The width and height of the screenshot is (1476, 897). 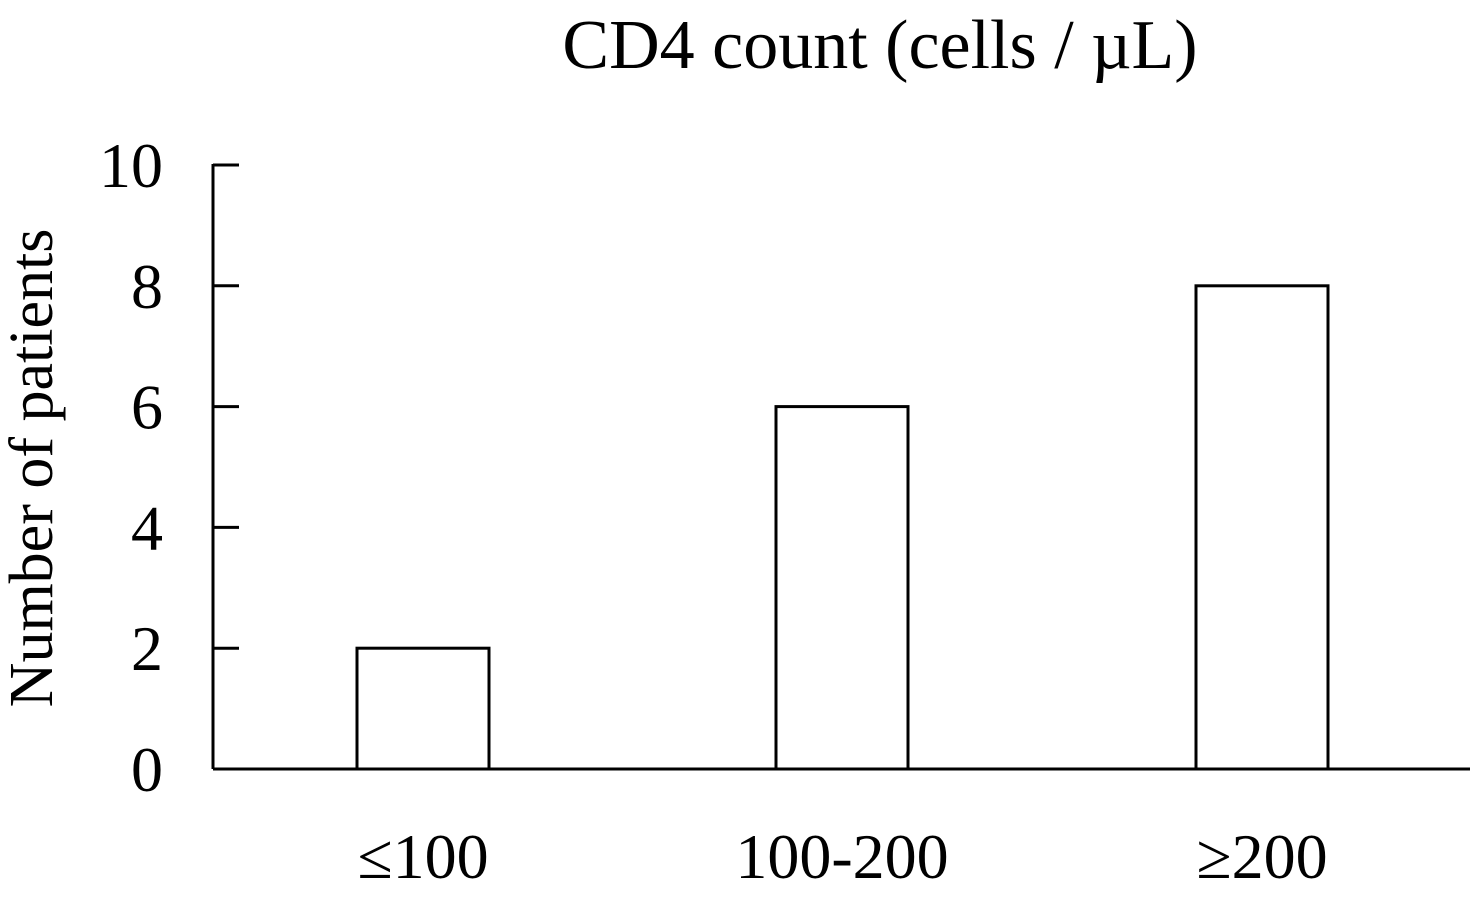 What do you see at coordinates (147, 527) in the screenshot?
I see `y-tick-label: 4` at bounding box center [147, 527].